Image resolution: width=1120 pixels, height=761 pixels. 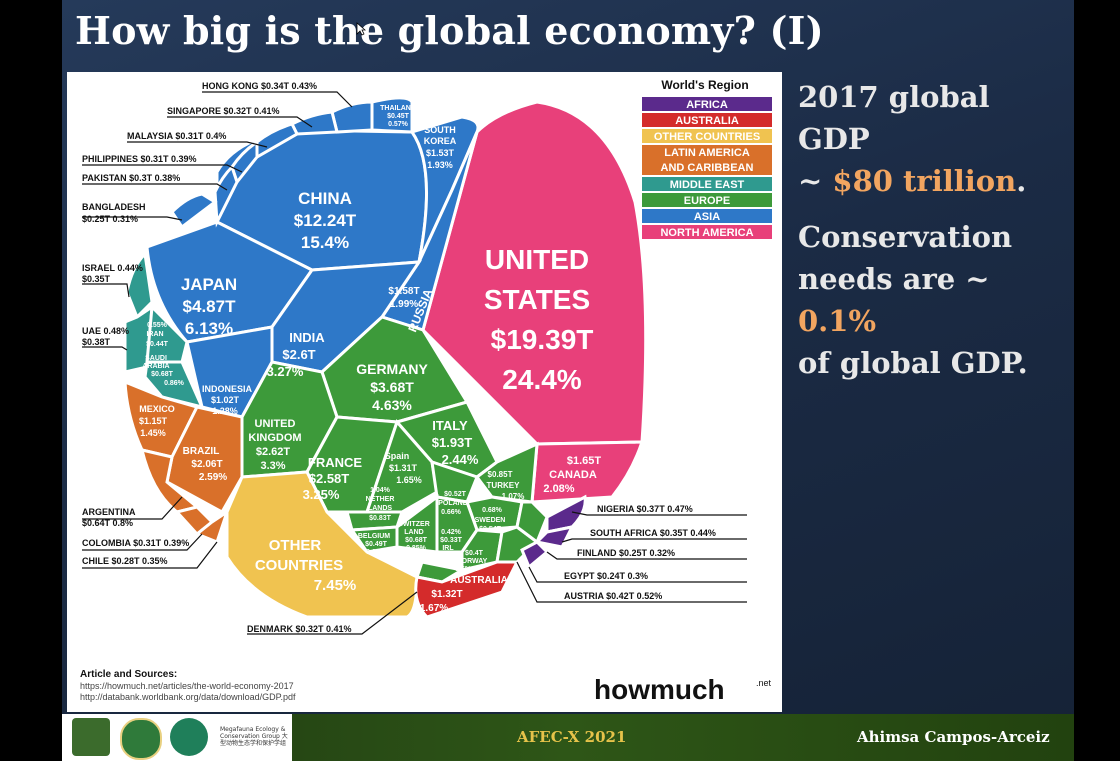 I want to click on legend-swatch-europe, so click(x=707, y=200).